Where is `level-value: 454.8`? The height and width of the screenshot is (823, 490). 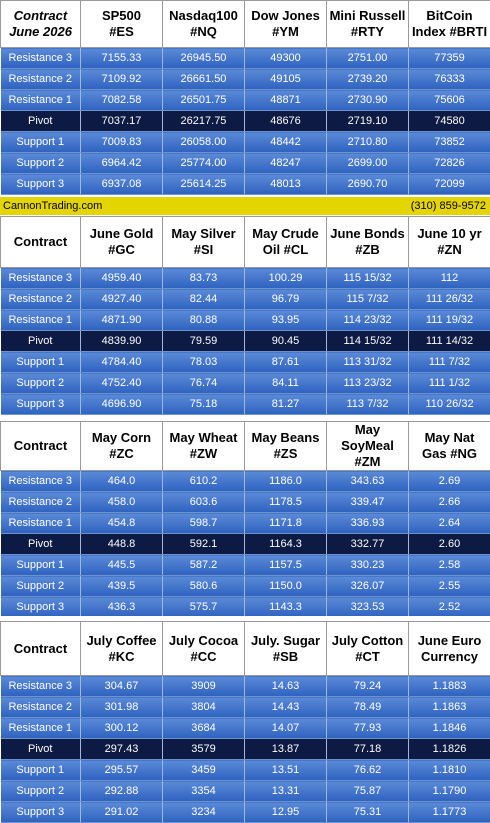 level-value: 454.8 is located at coordinates (122, 523).